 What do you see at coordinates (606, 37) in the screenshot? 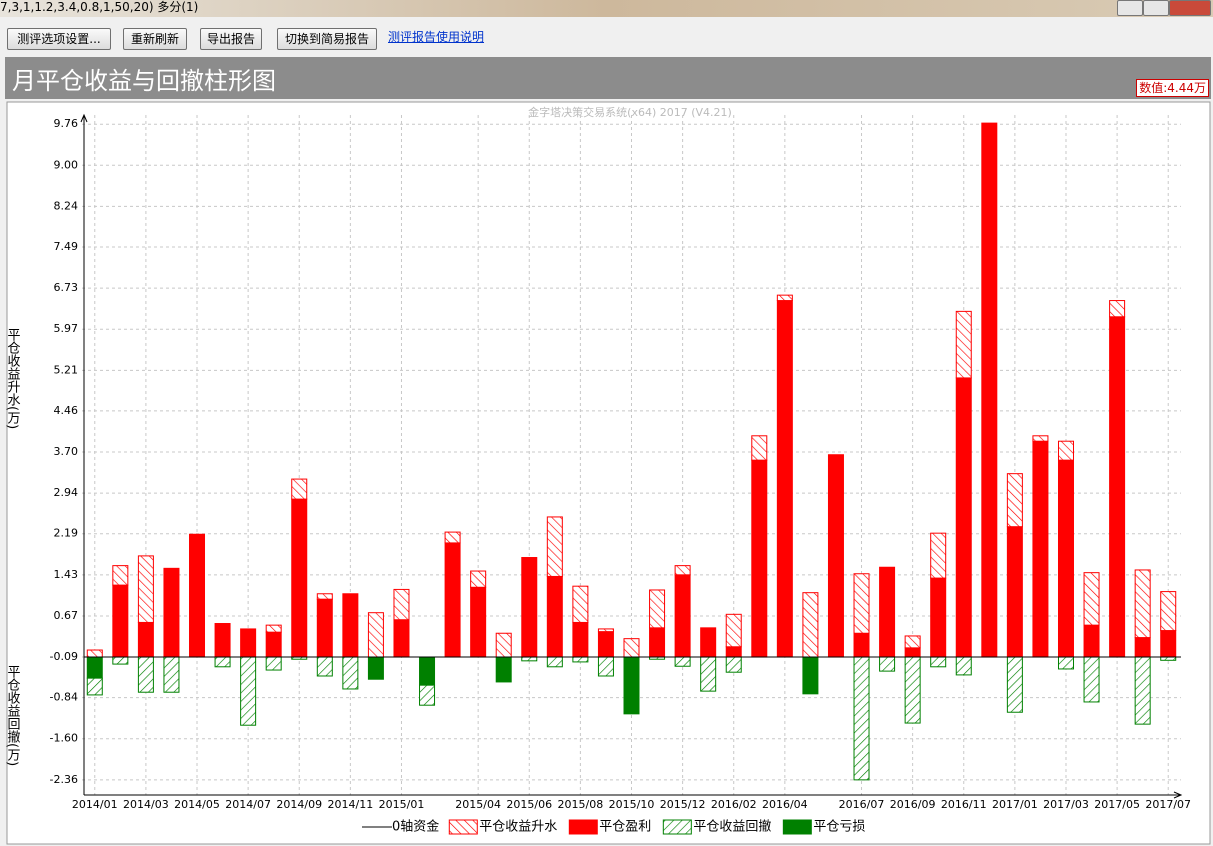
I see `toolbar: 测评选项设置... 重新刷新 导出报告 切换到简易报告 测评报告使用说明` at bounding box center [606, 37].